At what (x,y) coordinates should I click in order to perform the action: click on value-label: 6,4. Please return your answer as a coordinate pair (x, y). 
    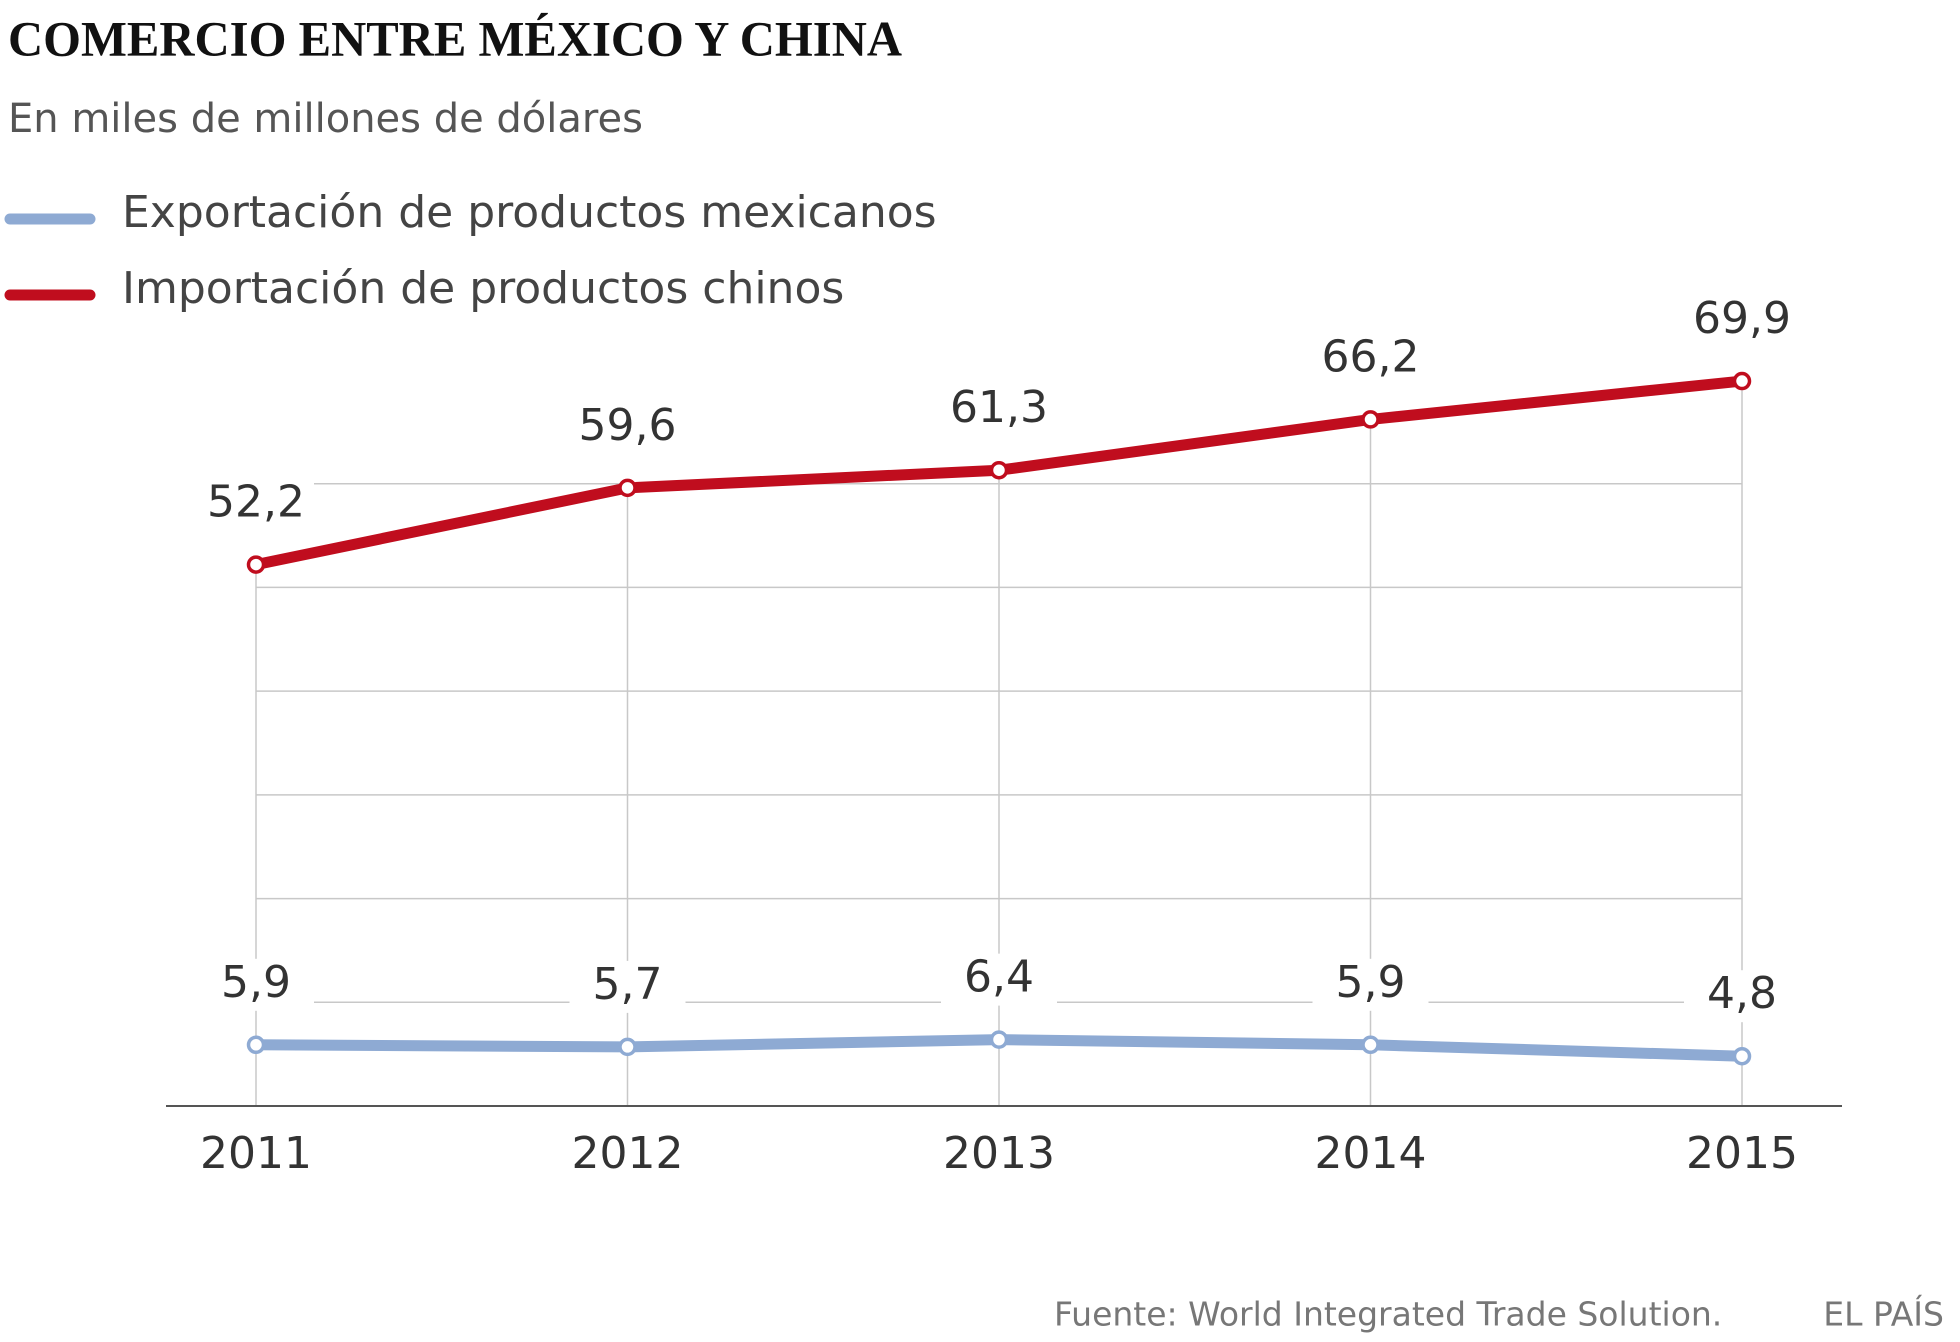
    Looking at the image, I should click on (999, 977).